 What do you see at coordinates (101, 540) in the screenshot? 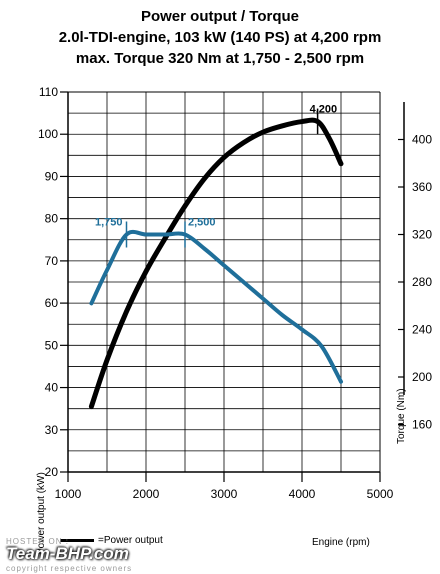
I see `legend-prefix: =` at bounding box center [101, 540].